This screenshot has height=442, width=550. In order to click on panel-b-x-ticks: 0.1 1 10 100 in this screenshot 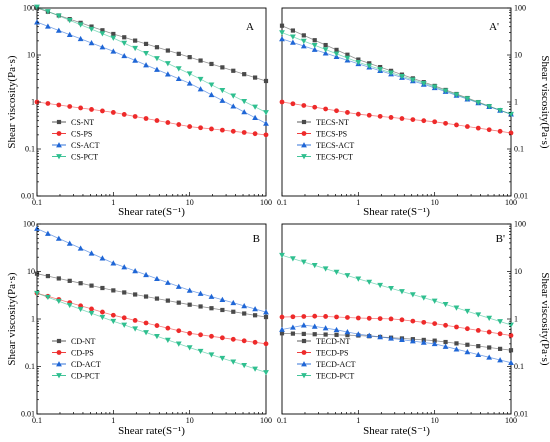, I will do `click(152, 420)`.